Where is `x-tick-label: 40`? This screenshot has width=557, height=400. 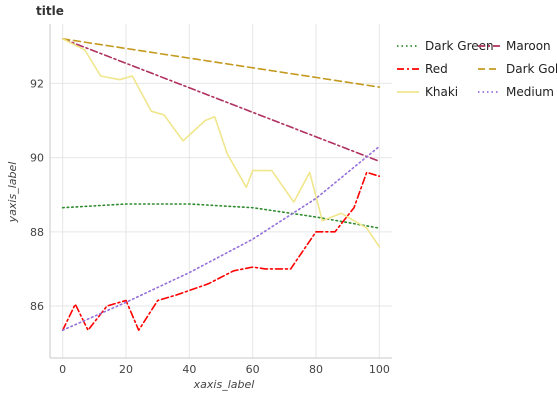 x-tick-label: 40 is located at coordinates (189, 369).